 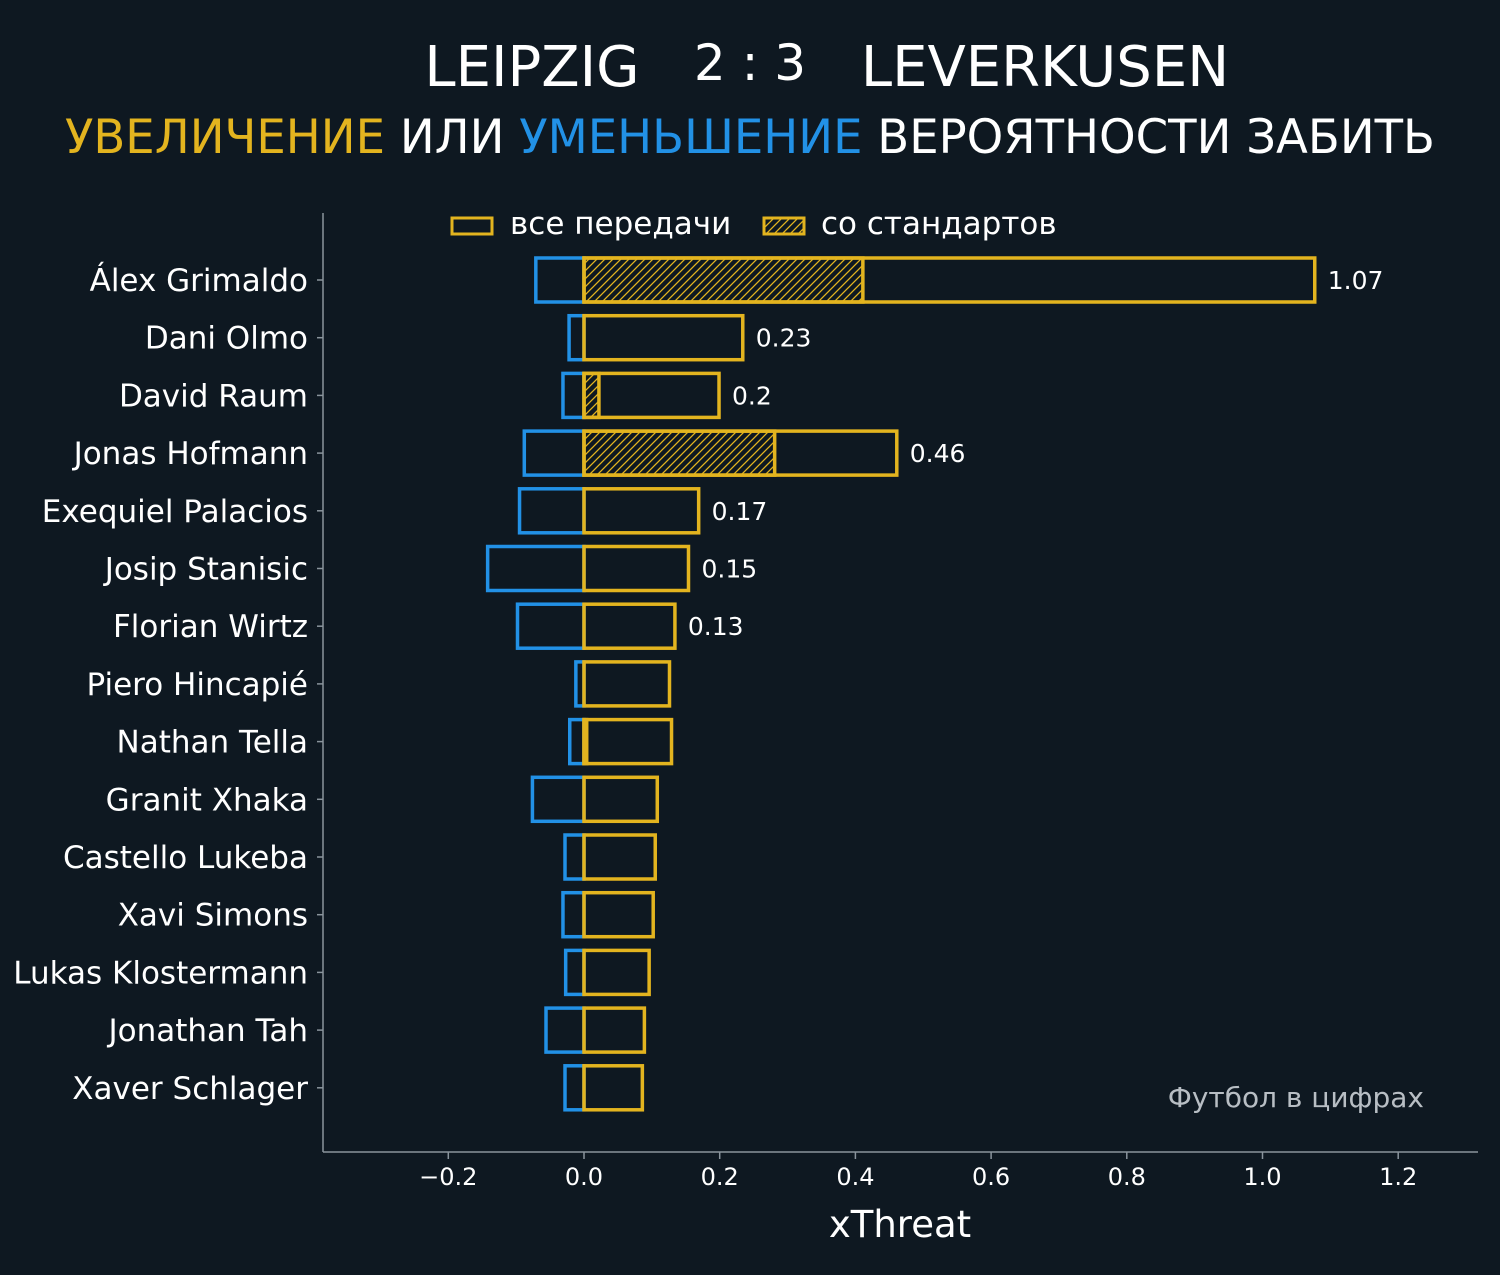 What do you see at coordinates (175, 512) in the screenshot?
I see `player-label: Exequiel Palacios` at bounding box center [175, 512].